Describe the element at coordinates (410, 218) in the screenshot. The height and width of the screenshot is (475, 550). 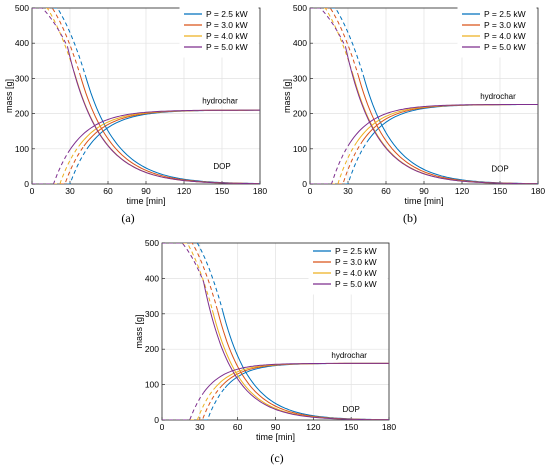
I see `panel-caption: (b)` at that location.